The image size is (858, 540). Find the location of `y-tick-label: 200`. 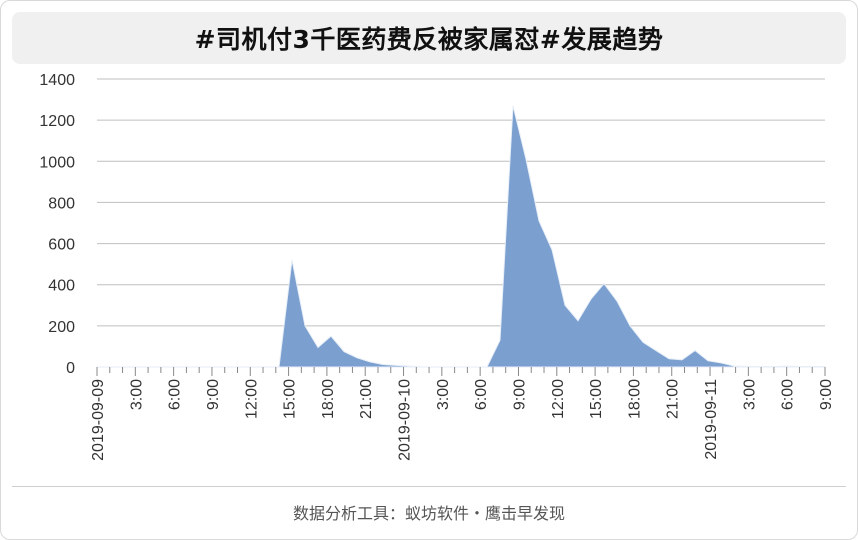

y-tick-label: 200 is located at coordinates (61, 327).